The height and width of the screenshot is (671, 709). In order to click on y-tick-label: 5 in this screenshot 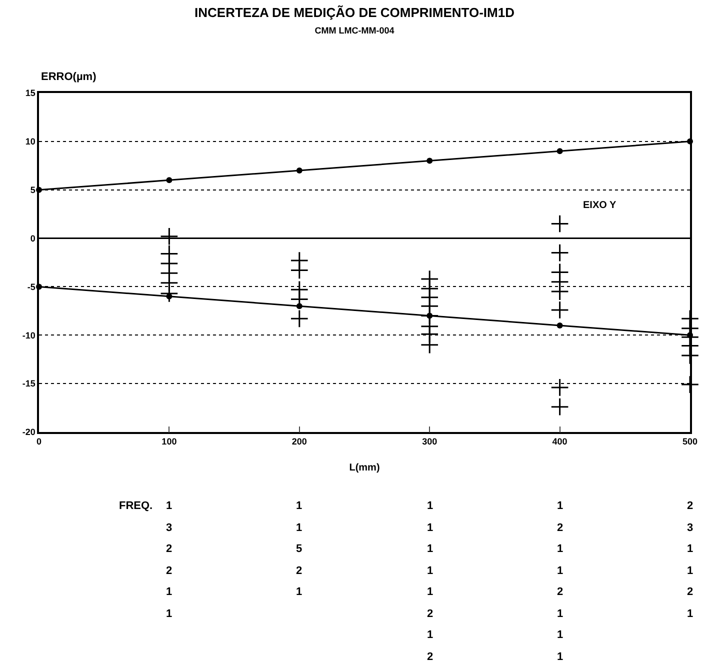, I will do `click(33, 190)`.